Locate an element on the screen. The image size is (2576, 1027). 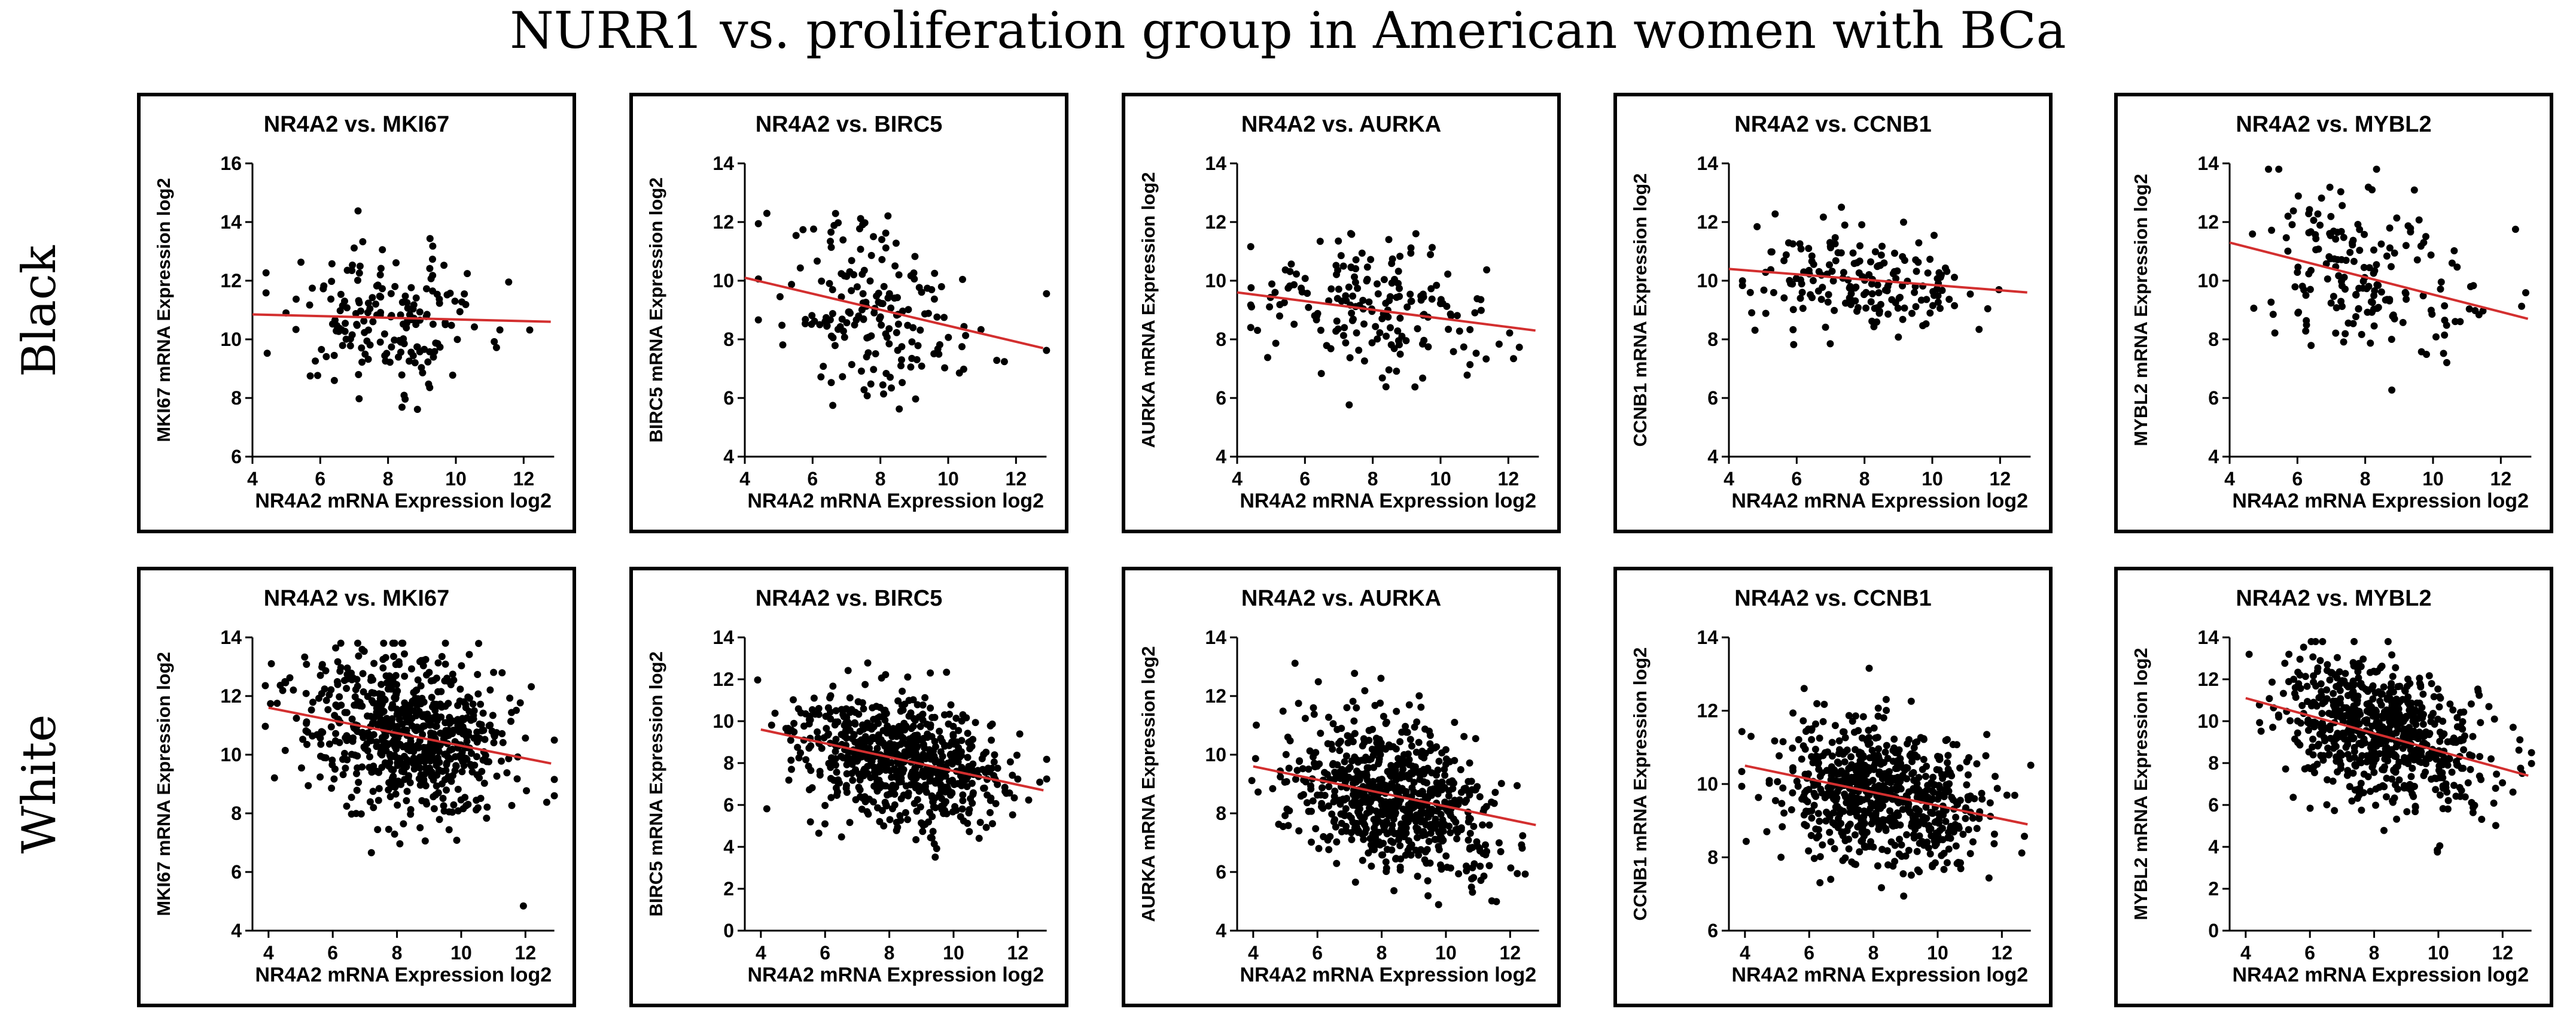
y-tick-label: 12 is located at coordinates (231, 280).